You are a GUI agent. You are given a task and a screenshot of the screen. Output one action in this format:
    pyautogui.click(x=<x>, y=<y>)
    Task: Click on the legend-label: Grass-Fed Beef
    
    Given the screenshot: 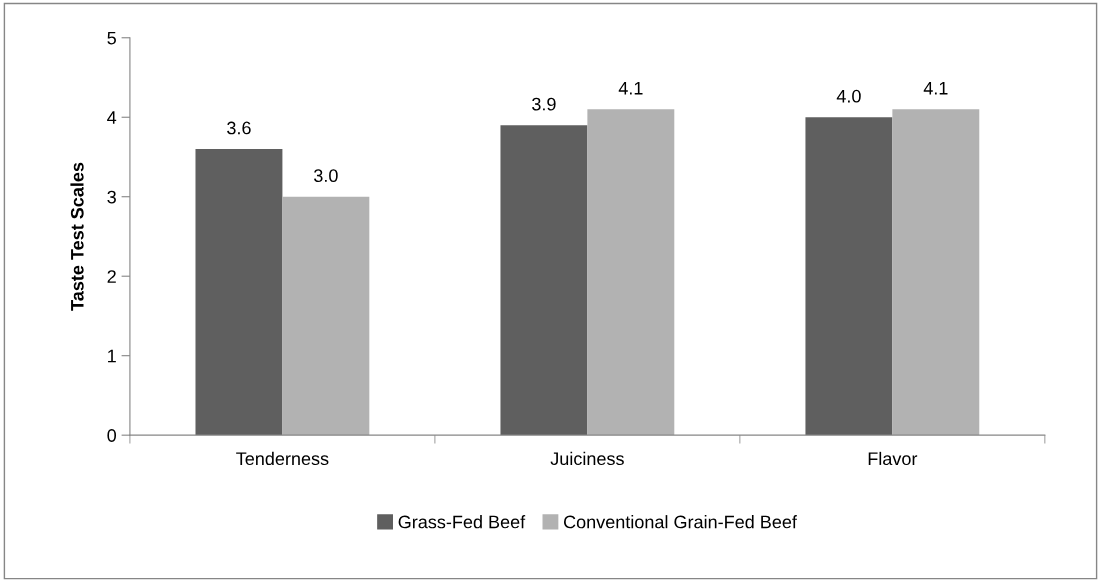 What is the action you would take?
    pyautogui.click(x=462, y=522)
    